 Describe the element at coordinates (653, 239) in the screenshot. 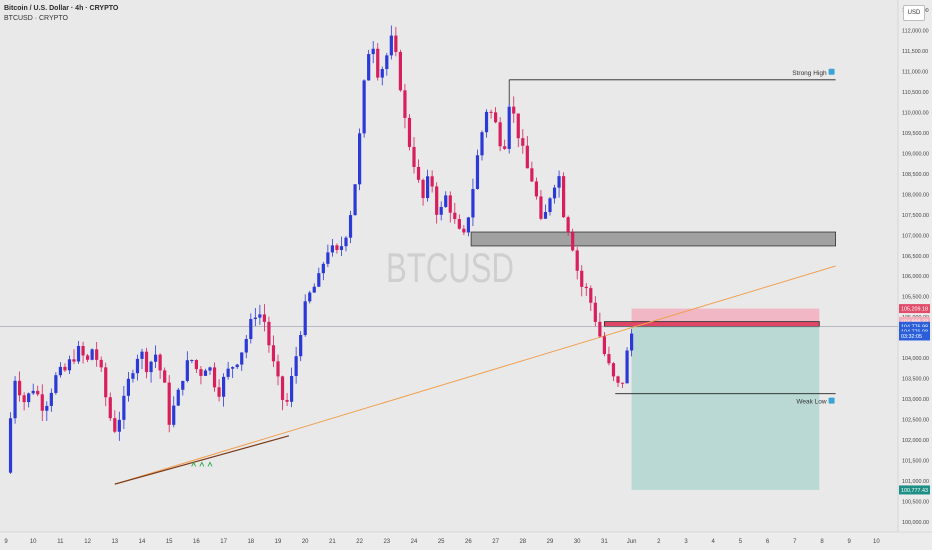

I see `gray-supply-zone` at that location.